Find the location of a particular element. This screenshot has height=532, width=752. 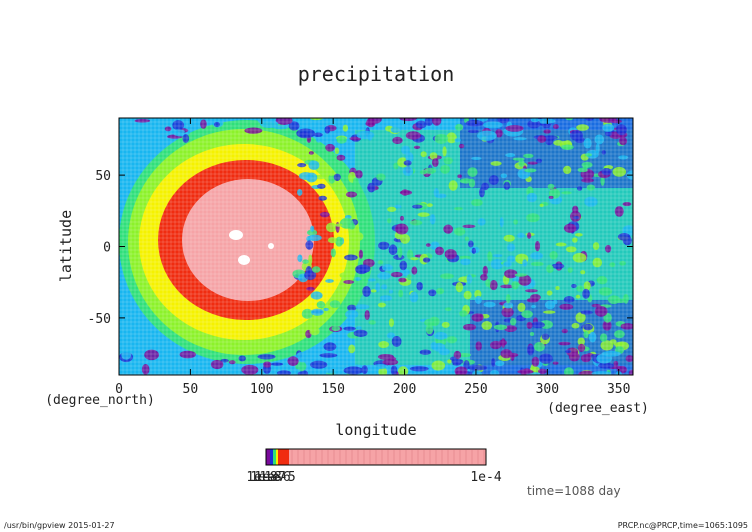

x-axis-label: longitude is located at coordinates (375, 430).